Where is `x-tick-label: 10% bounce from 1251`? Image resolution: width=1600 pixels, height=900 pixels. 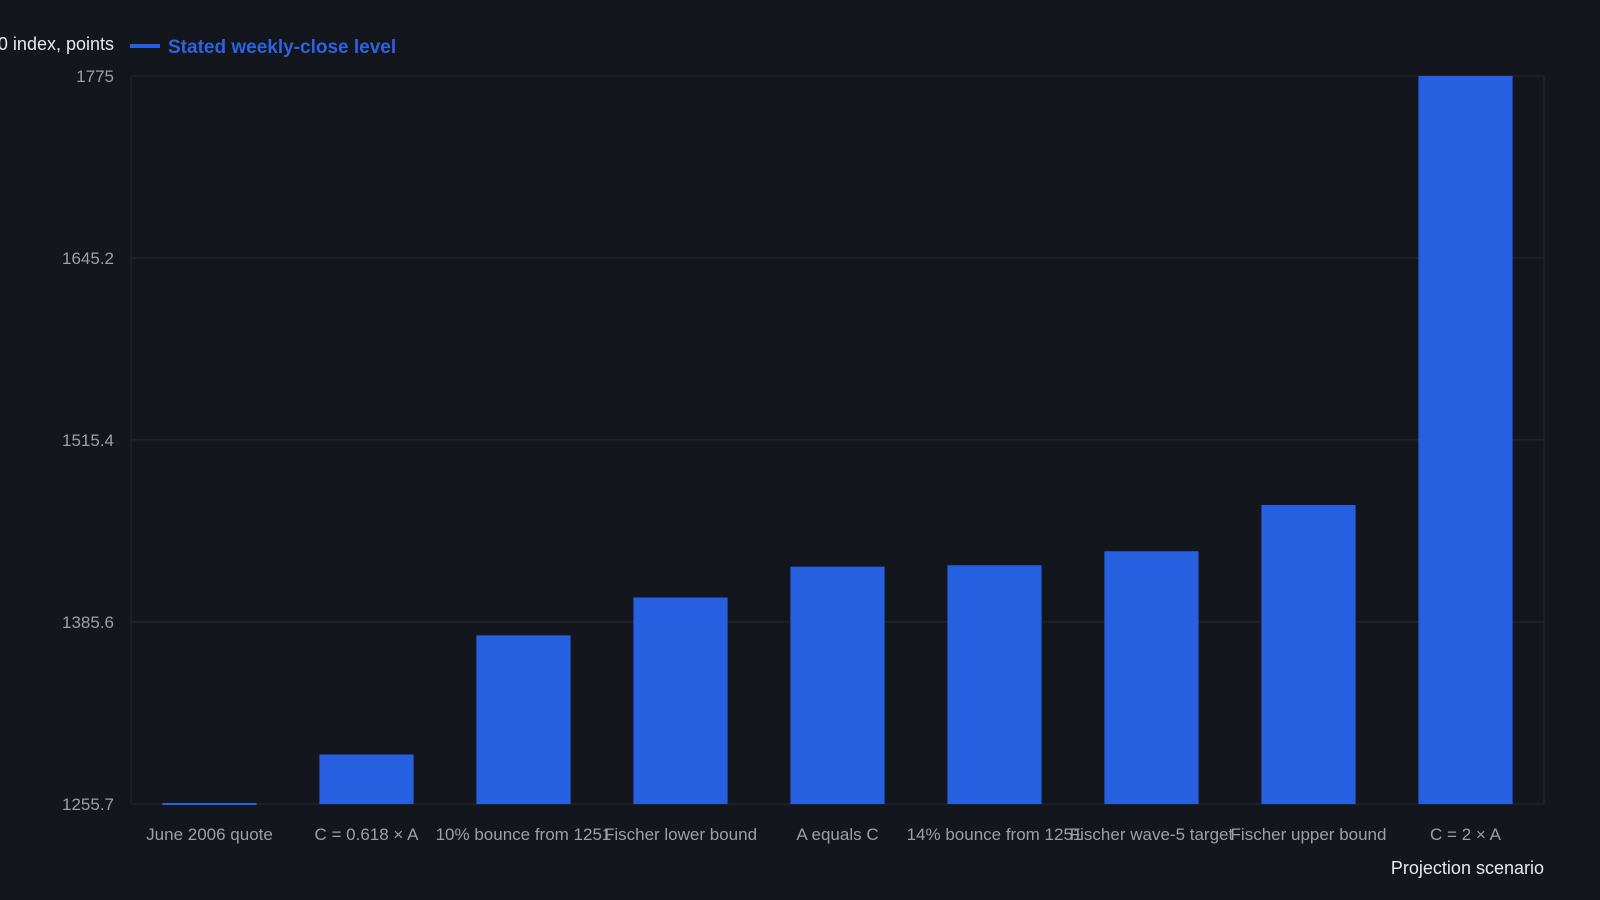 x-tick-label: 10% bounce from 1251 is located at coordinates (524, 834).